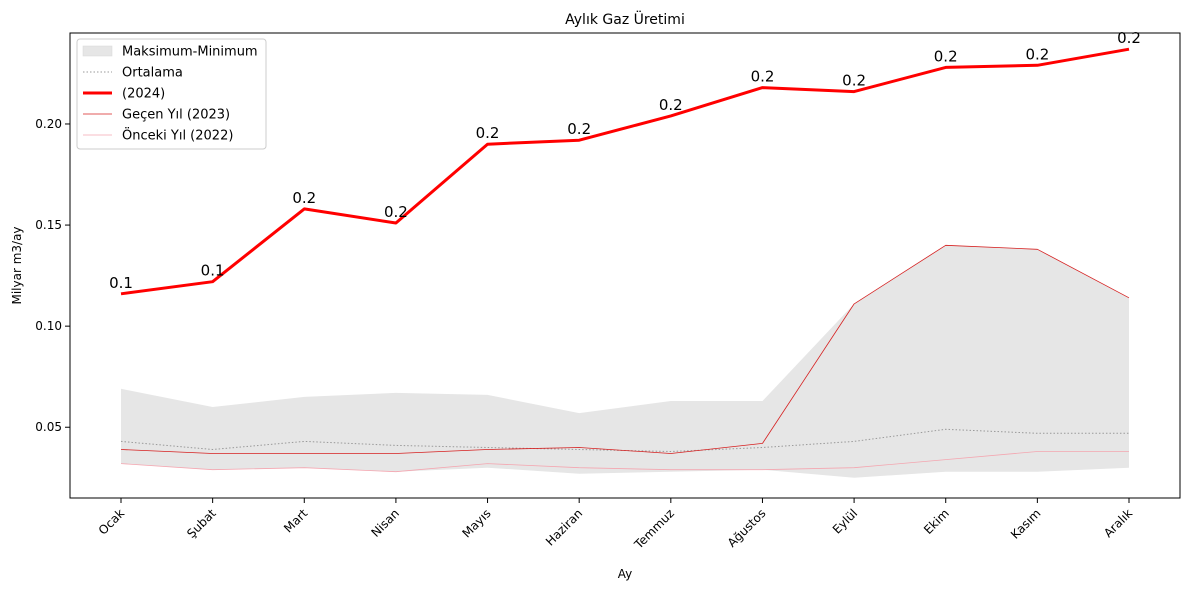 This screenshot has width=1189, height=590. Describe the element at coordinates (295, 520) in the screenshot. I see `x-tick-label: Mart` at that location.